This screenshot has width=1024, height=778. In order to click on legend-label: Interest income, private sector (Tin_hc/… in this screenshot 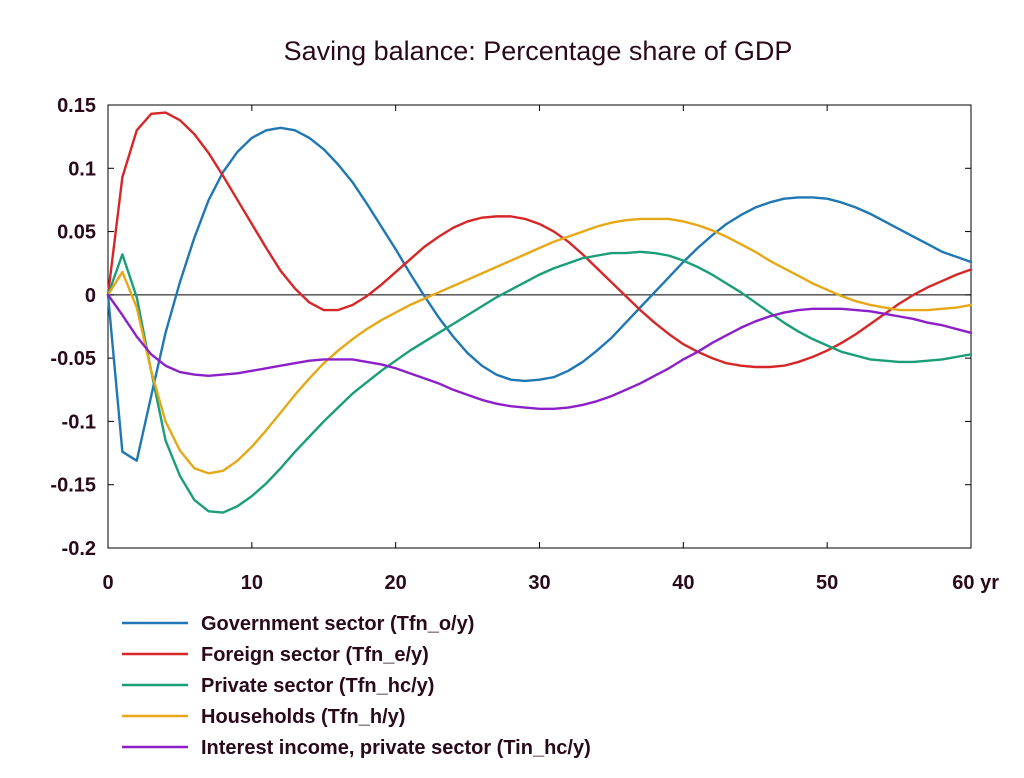, I will do `click(396, 748)`.